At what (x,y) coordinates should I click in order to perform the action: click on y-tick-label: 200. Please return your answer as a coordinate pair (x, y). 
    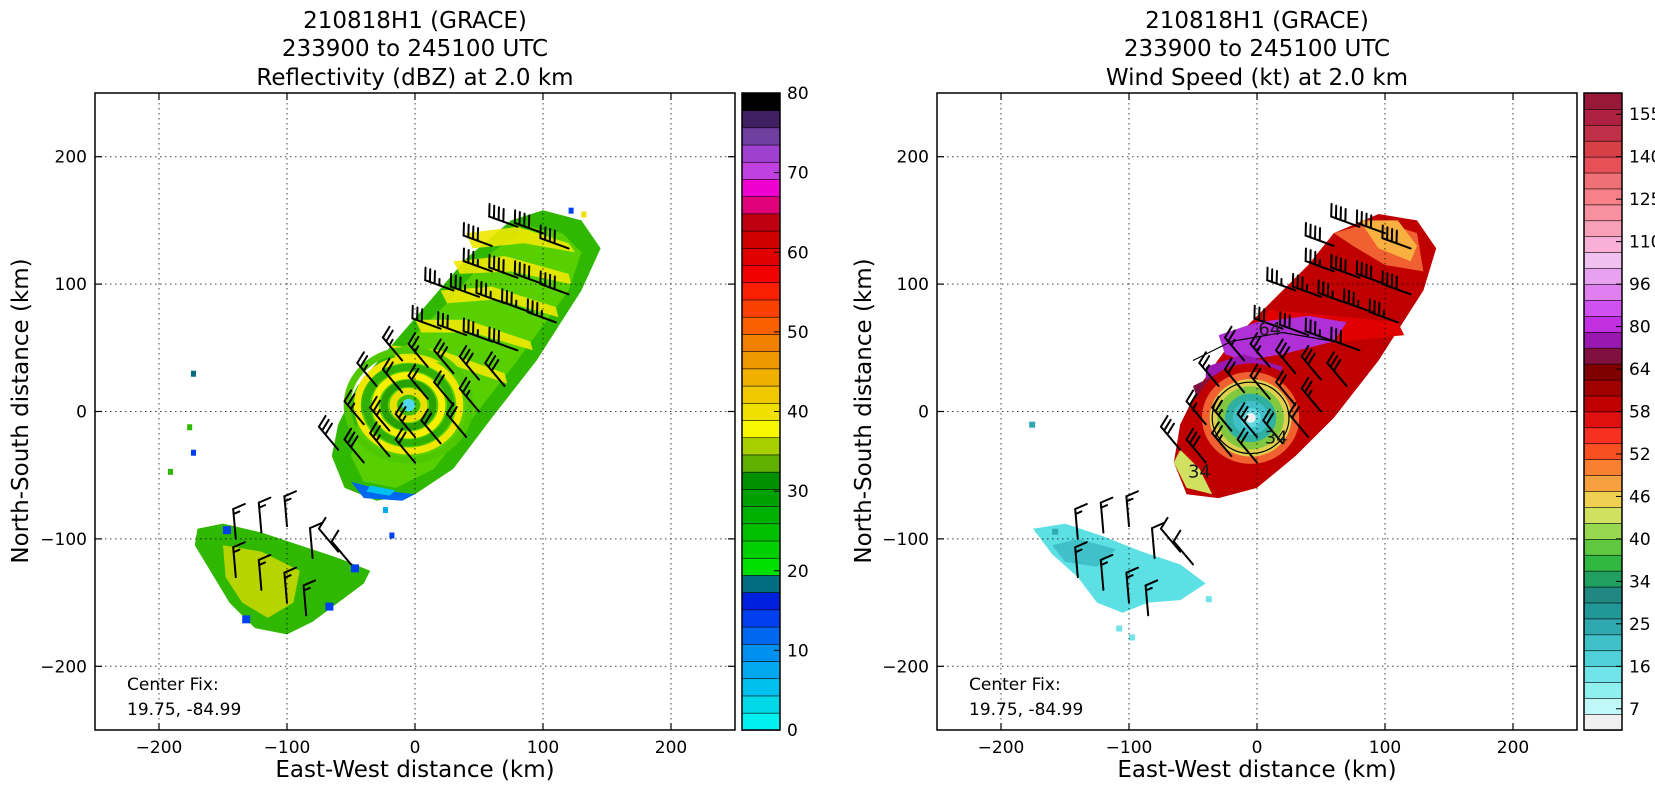
    Looking at the image, I should click on (913, 158).